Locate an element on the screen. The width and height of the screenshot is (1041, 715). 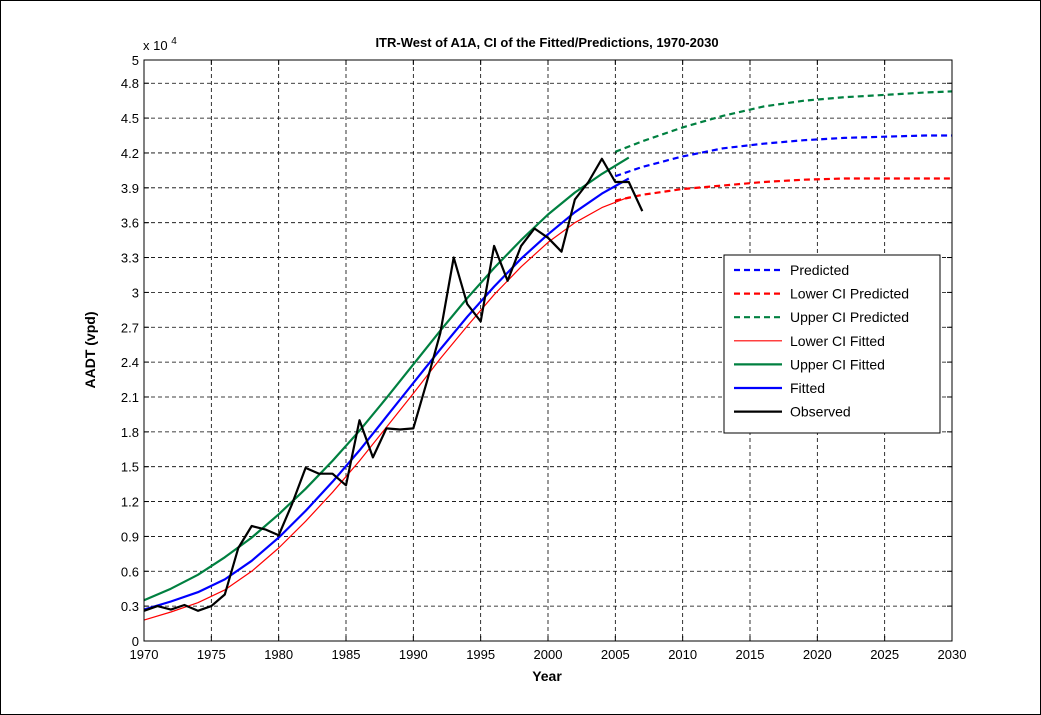
x-tick-label: 2030 is located at coordinates (952, 654).